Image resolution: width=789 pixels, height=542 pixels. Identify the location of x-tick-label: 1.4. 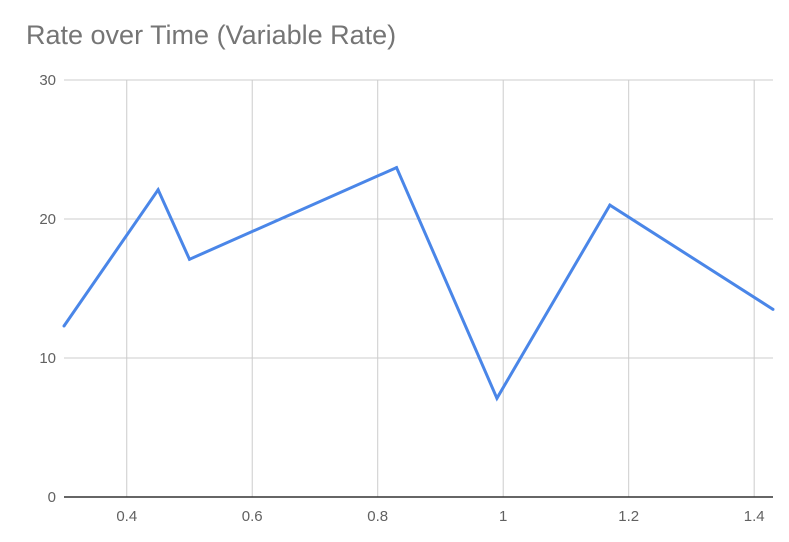
(754, 516).